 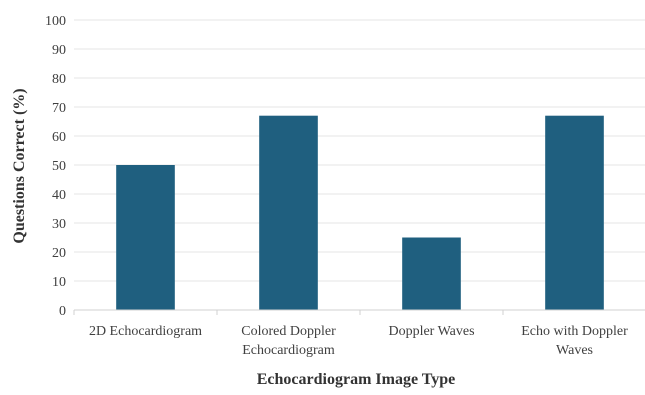 What do you see at coordinates (55, 21) in the screenshot?
I see `y-tick-label: 100` at bounding box center [55, 21].